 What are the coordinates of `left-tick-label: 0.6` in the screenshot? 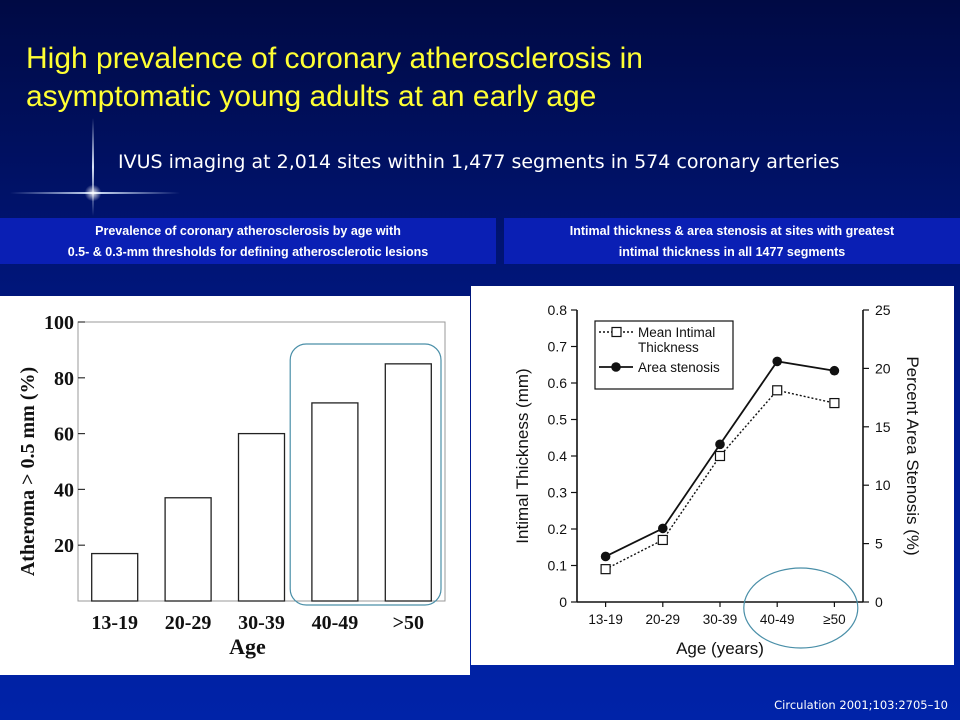 It's located at (558, 383).